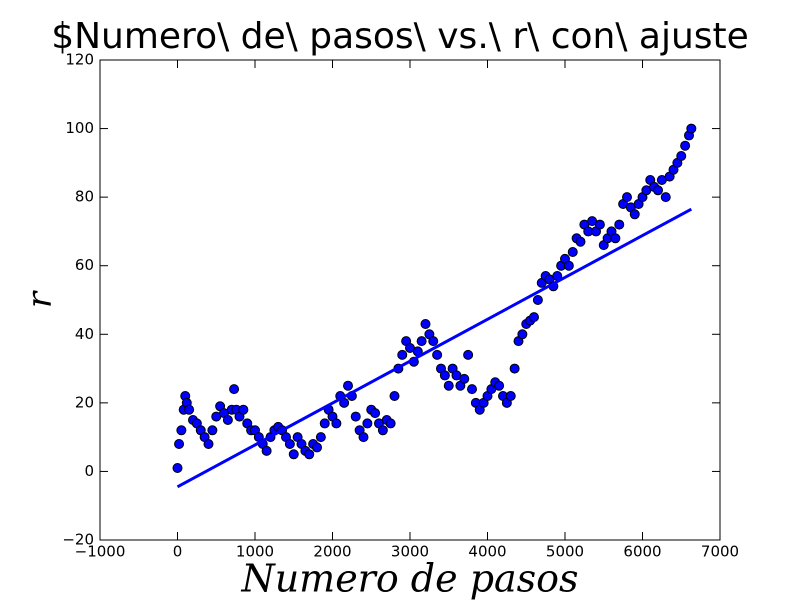 The width and height of the screenshot is (800, 600). Describe the element at coordinates (100, 552) in the screenshot. I see `x-tick-label: −1000` at that location.